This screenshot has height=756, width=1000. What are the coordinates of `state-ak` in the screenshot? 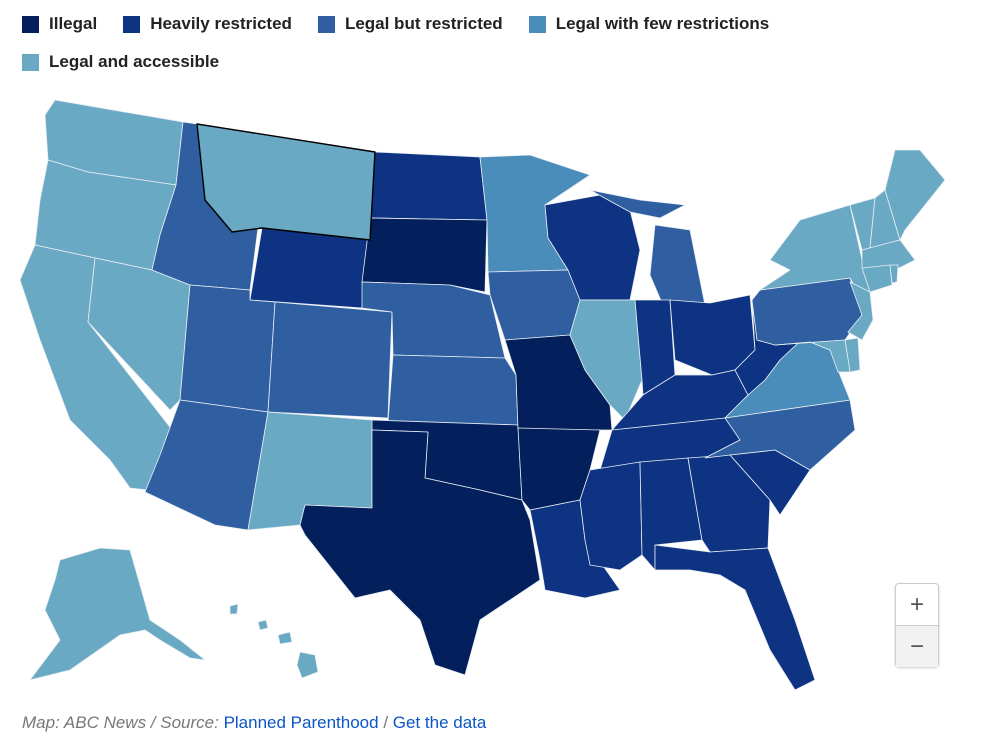 It's located at (117, 614).